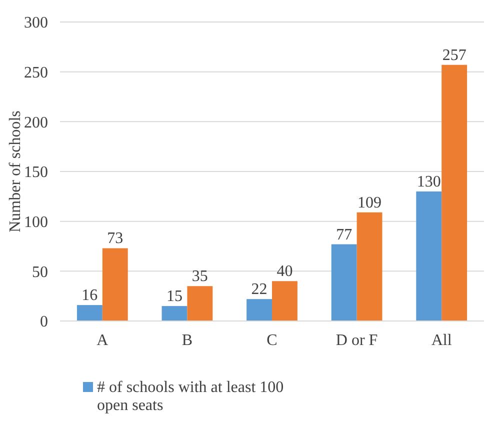 This screenshot has height=426, width=492. I want to click on y-tick-label: 0, so click(44, 322).